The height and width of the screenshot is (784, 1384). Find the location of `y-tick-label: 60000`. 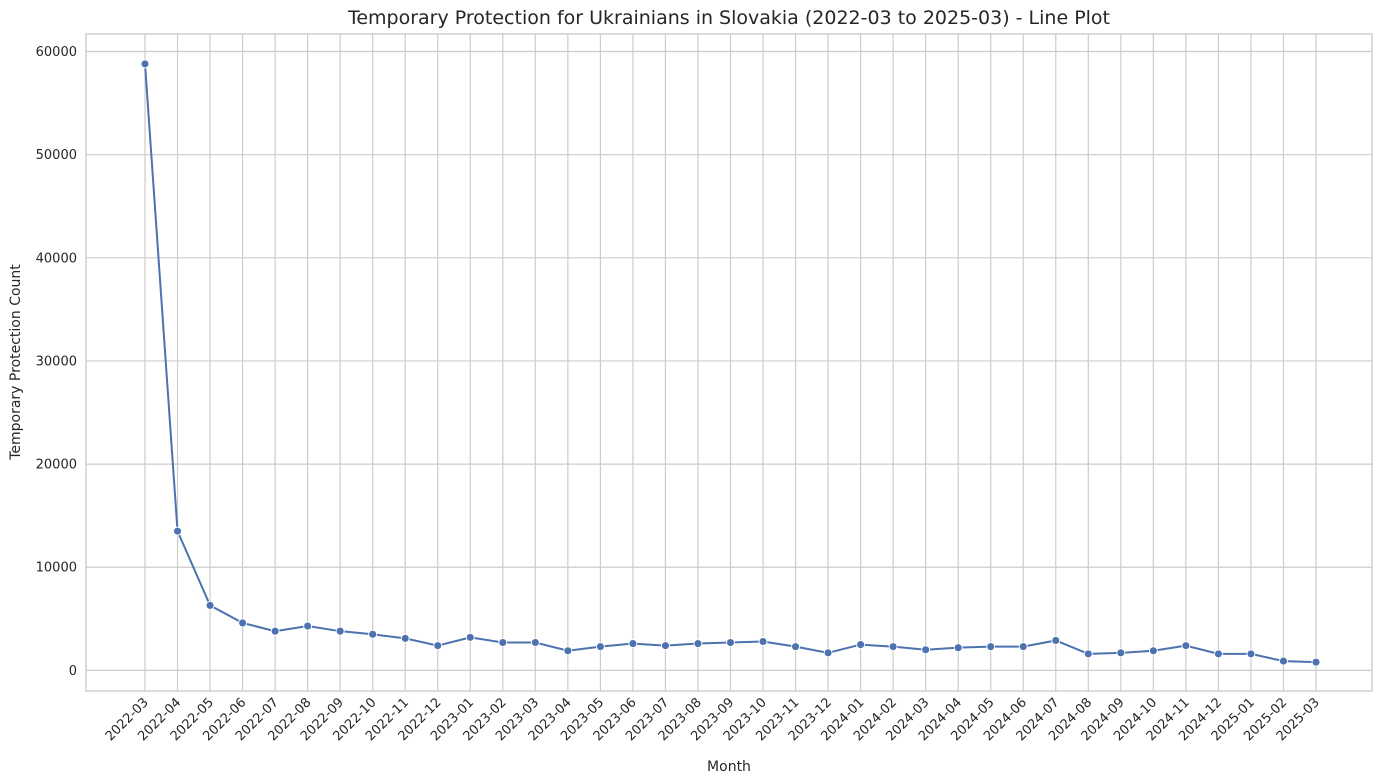

y-tick-label: 60000 is located at coordinates (56, 52).